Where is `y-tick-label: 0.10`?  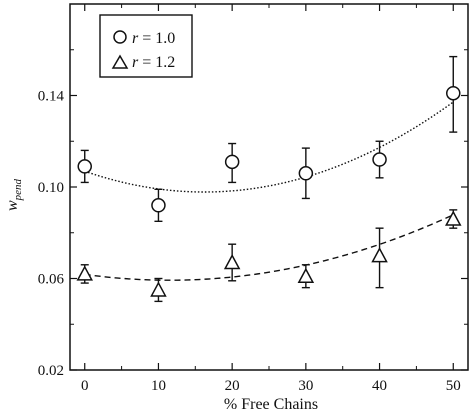 y-tick-label: 0.10 is located at coordinates (51, 188).